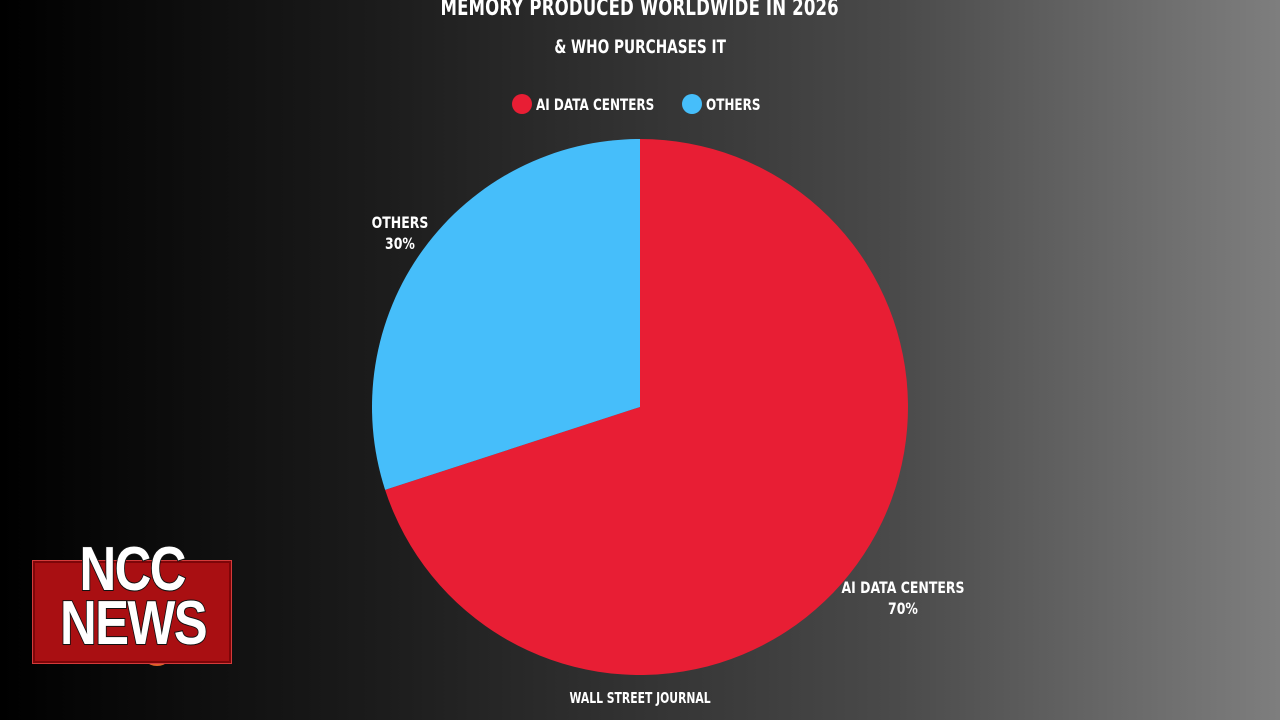 This screenshot has width=1280, height=720. What do you see at coordinates (400, 243) in the screenshot?
I see `slice-value-others: 30%` at bounding box center [400, 243].